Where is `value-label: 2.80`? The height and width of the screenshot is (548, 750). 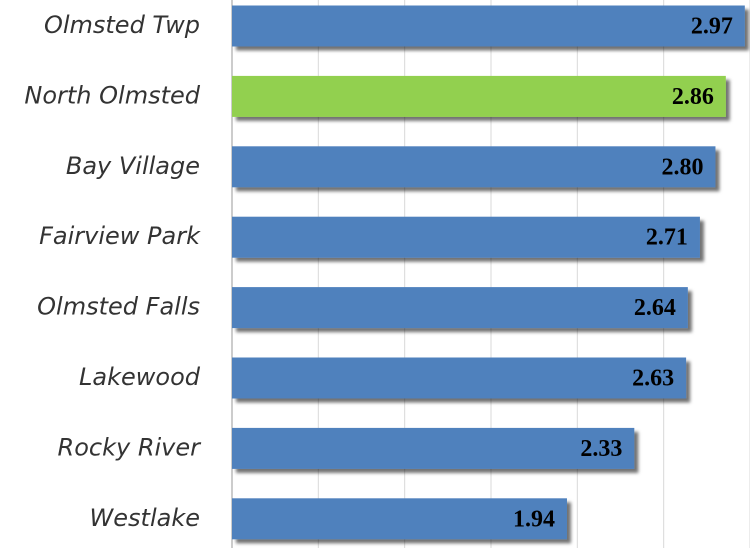
value-label: 2.80 is located at coordinates (682, 167).